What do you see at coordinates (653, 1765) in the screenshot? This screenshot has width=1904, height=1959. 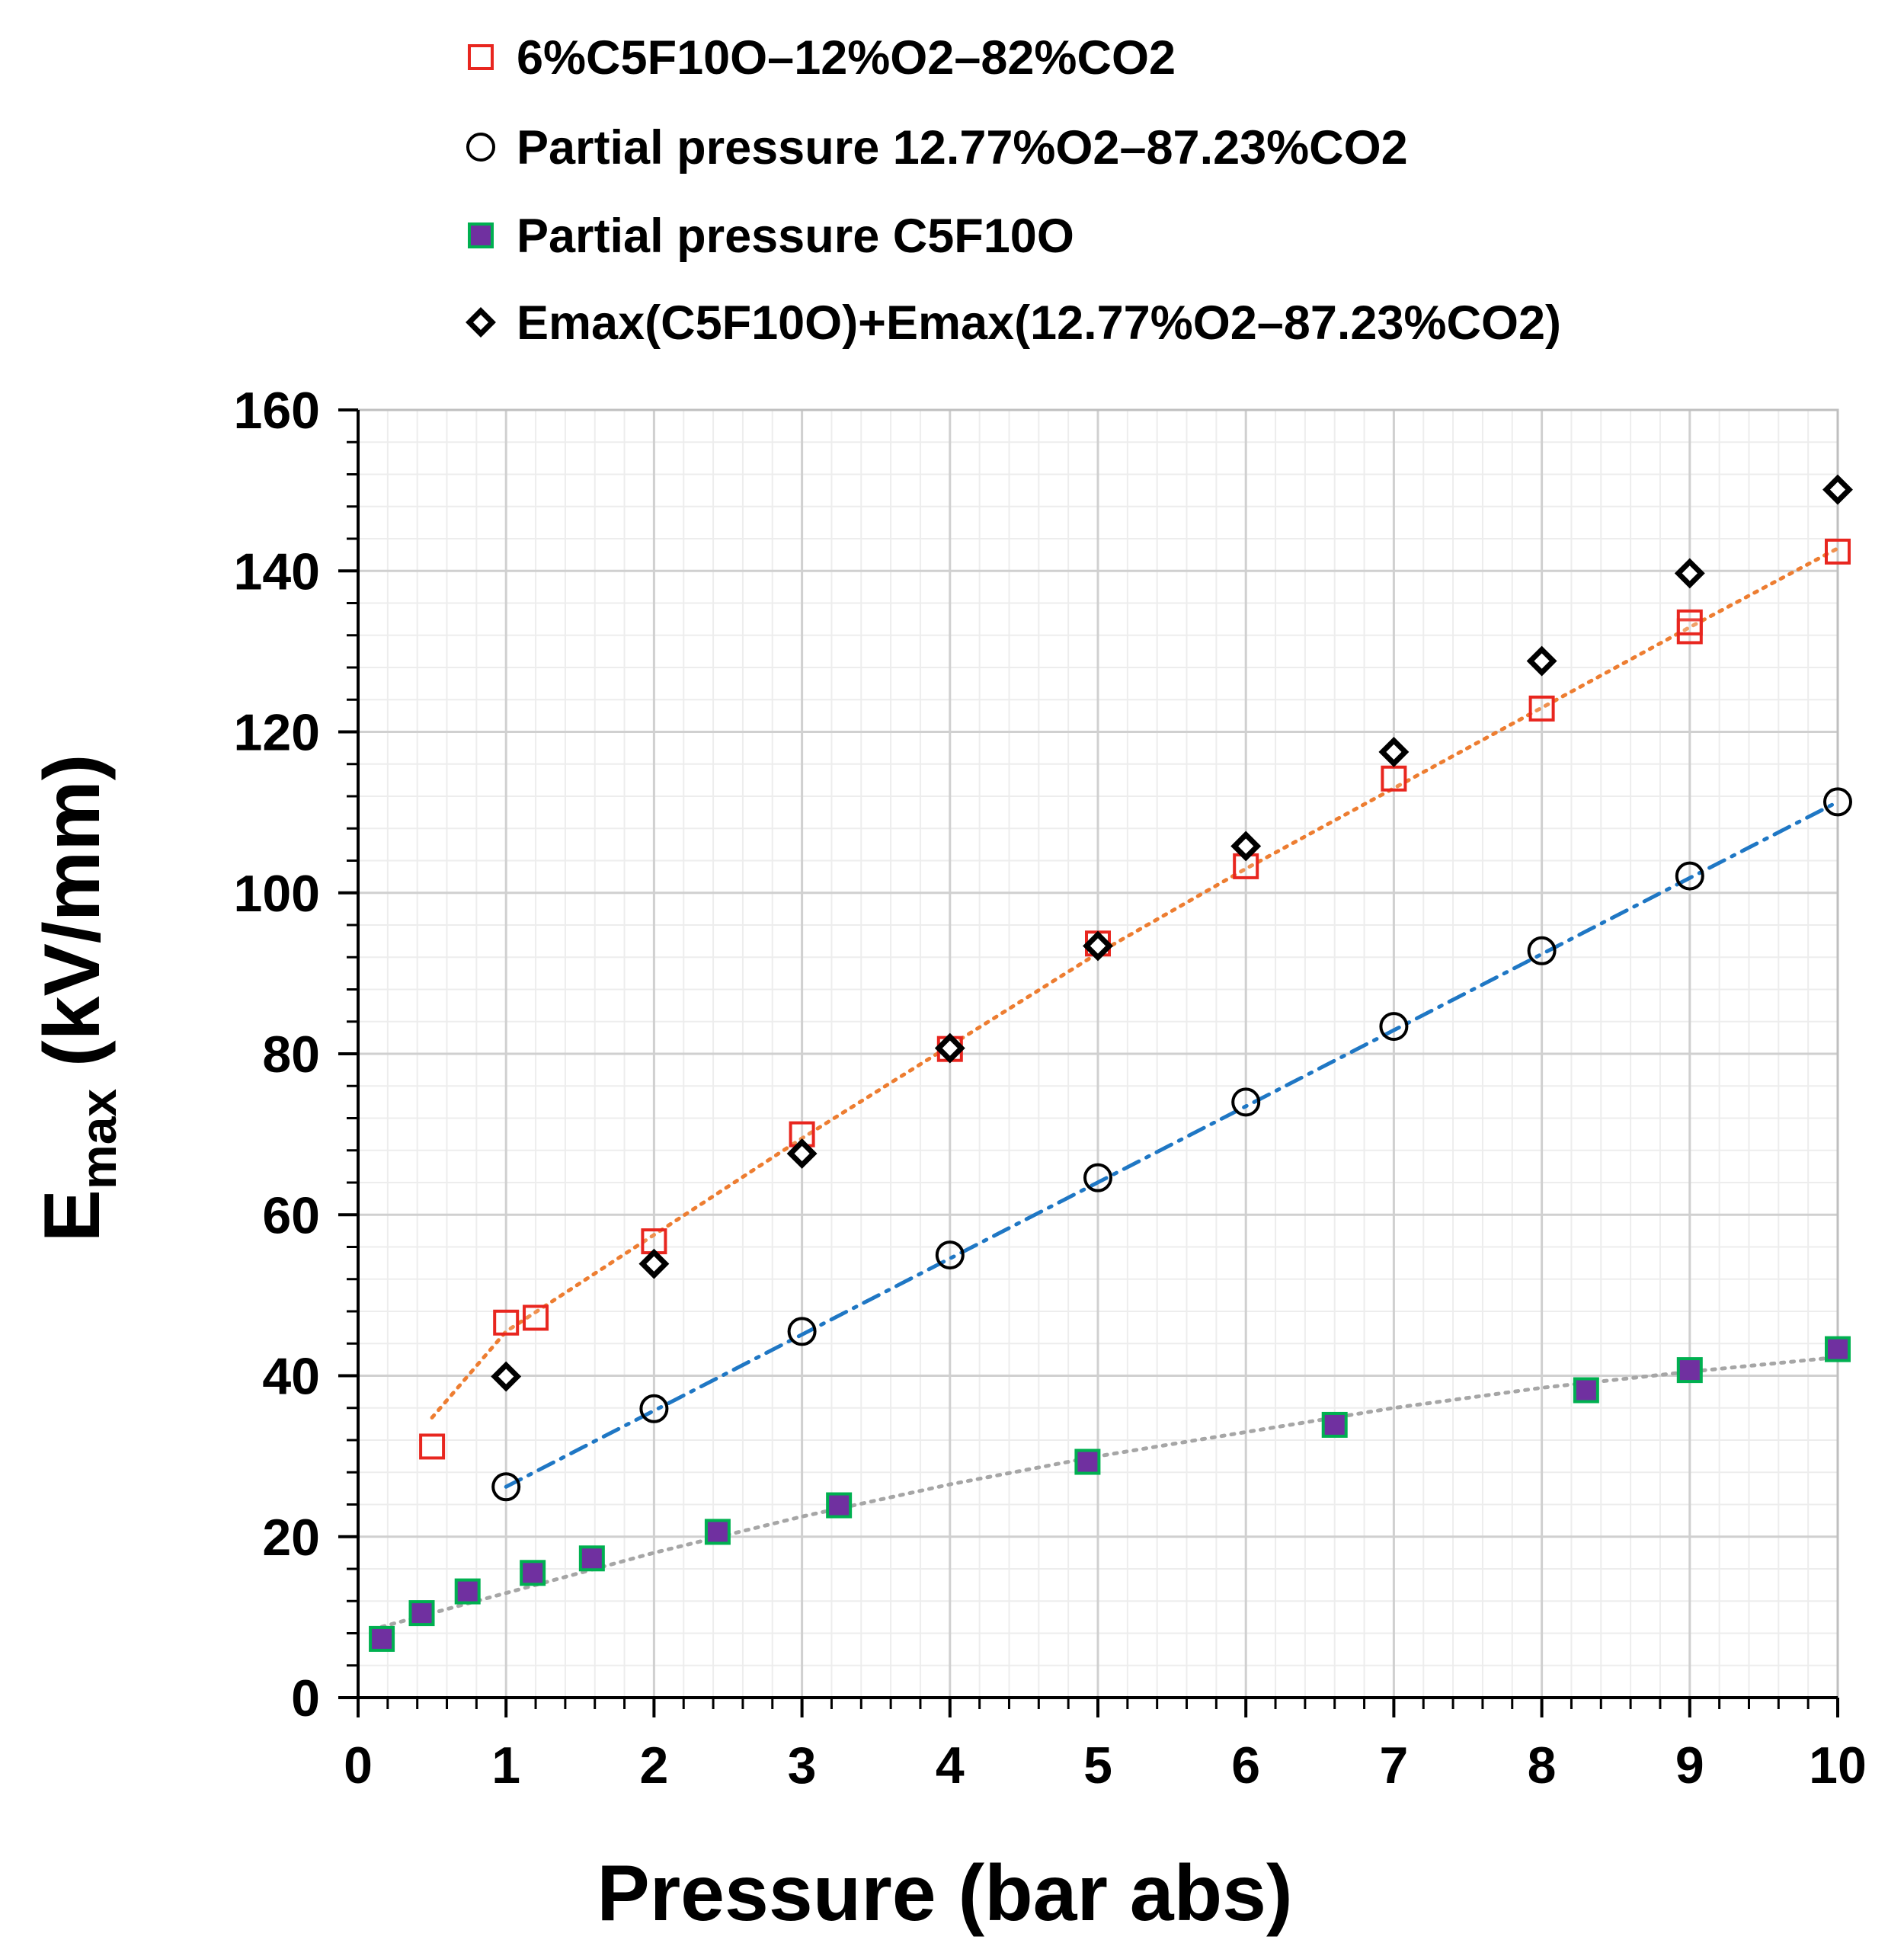 I see `x-tick-label: 2` at bounding box center [653, 1765].